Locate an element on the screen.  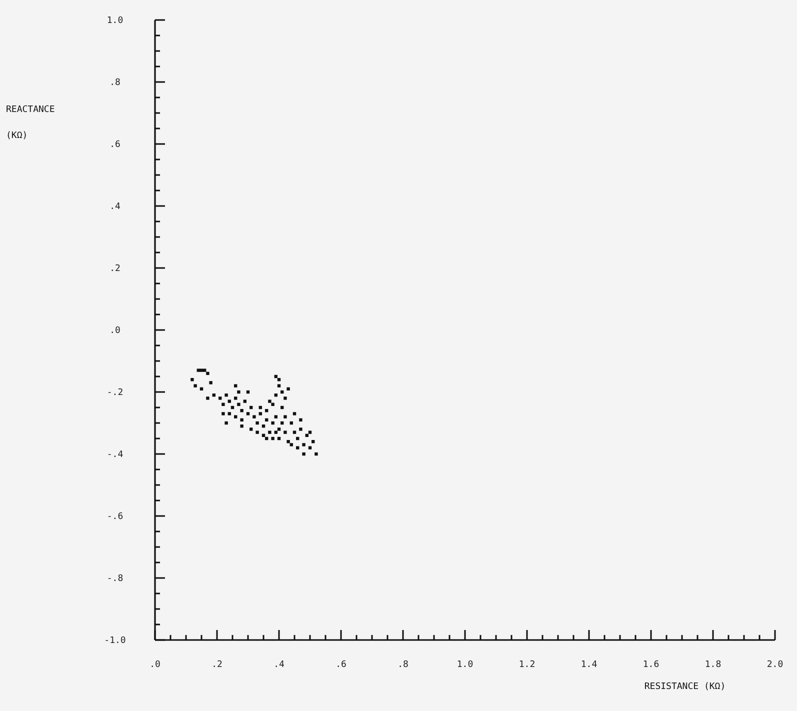
x-tick-label: .2 is located at coordinates (217, 665).